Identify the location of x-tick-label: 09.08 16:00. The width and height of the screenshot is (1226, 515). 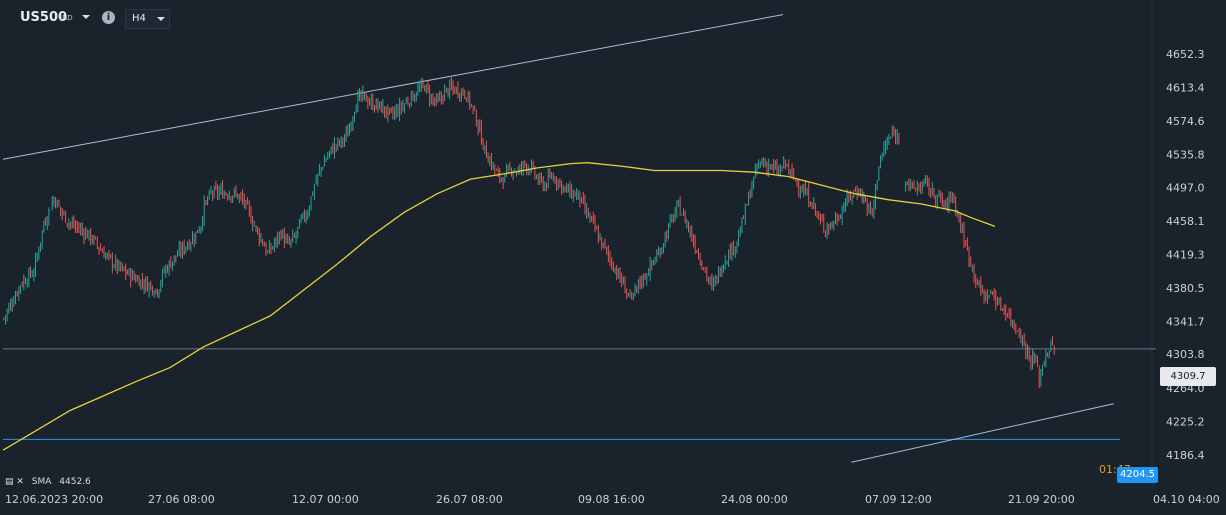
(611, 499).